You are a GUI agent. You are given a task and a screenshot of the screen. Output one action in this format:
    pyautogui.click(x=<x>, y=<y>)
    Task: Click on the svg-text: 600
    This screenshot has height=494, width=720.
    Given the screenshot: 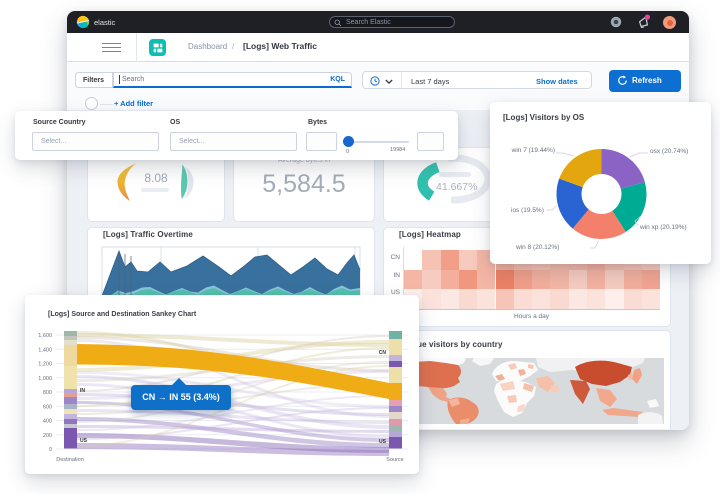 What is the action you would take?
    pyautogui.click(x=47, y=407)
    